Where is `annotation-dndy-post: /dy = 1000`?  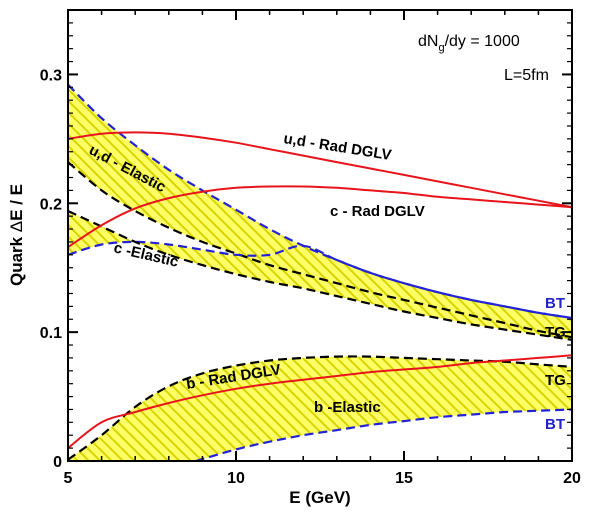
annotation-dndy-post: /dy = 1000 is located at coordinates (482, 41).